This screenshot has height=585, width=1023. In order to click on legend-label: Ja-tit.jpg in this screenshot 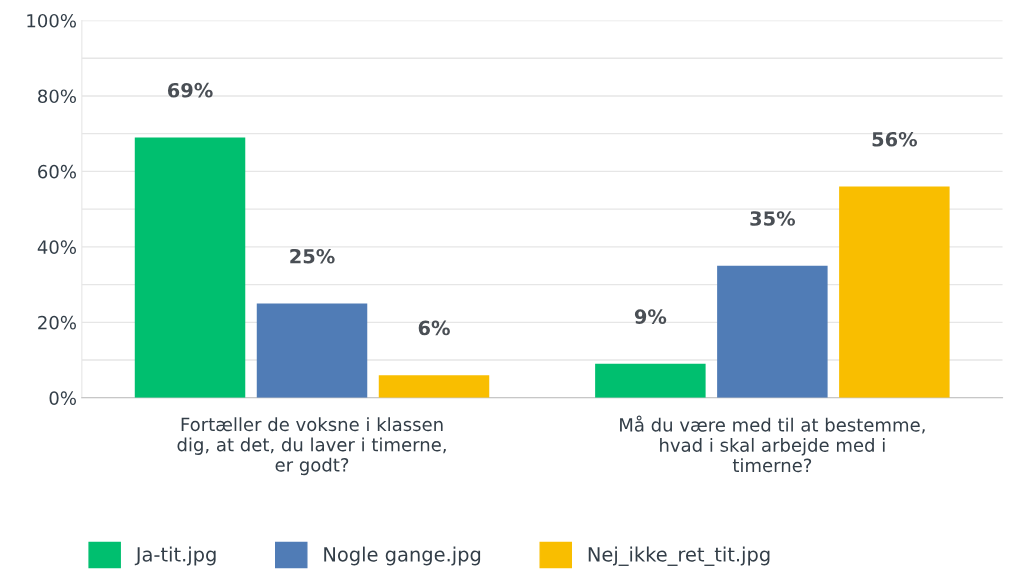, I will do `click(175, 556)`.